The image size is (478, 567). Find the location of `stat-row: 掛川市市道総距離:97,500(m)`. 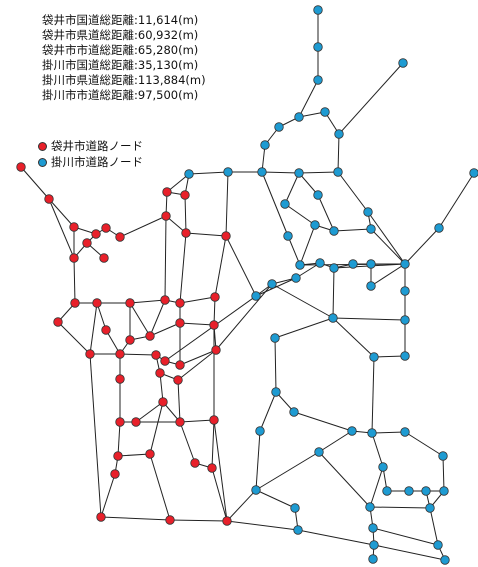

stat-row: 掛川市市道総距離:97,500(m) is located at coordinates (120, 95).